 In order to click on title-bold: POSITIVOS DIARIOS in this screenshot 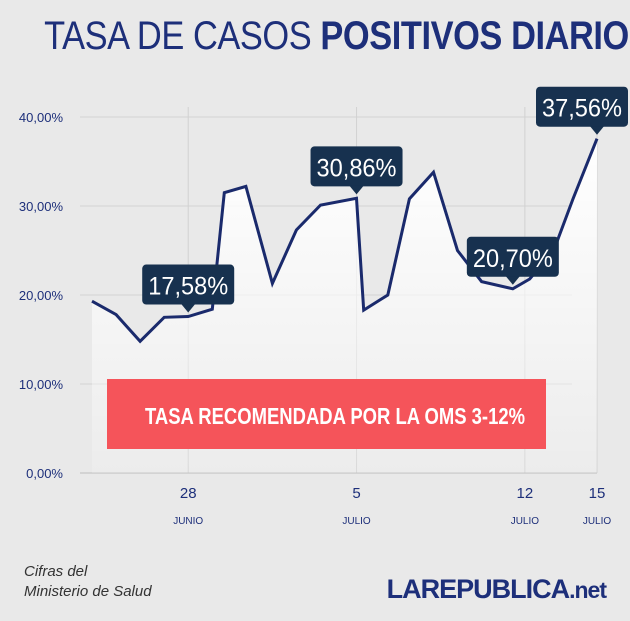, I will do `click(475, 36)`.